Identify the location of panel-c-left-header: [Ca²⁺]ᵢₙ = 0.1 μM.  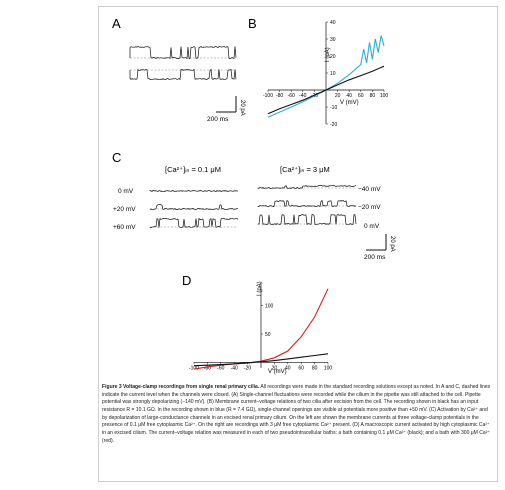
(193, 169).